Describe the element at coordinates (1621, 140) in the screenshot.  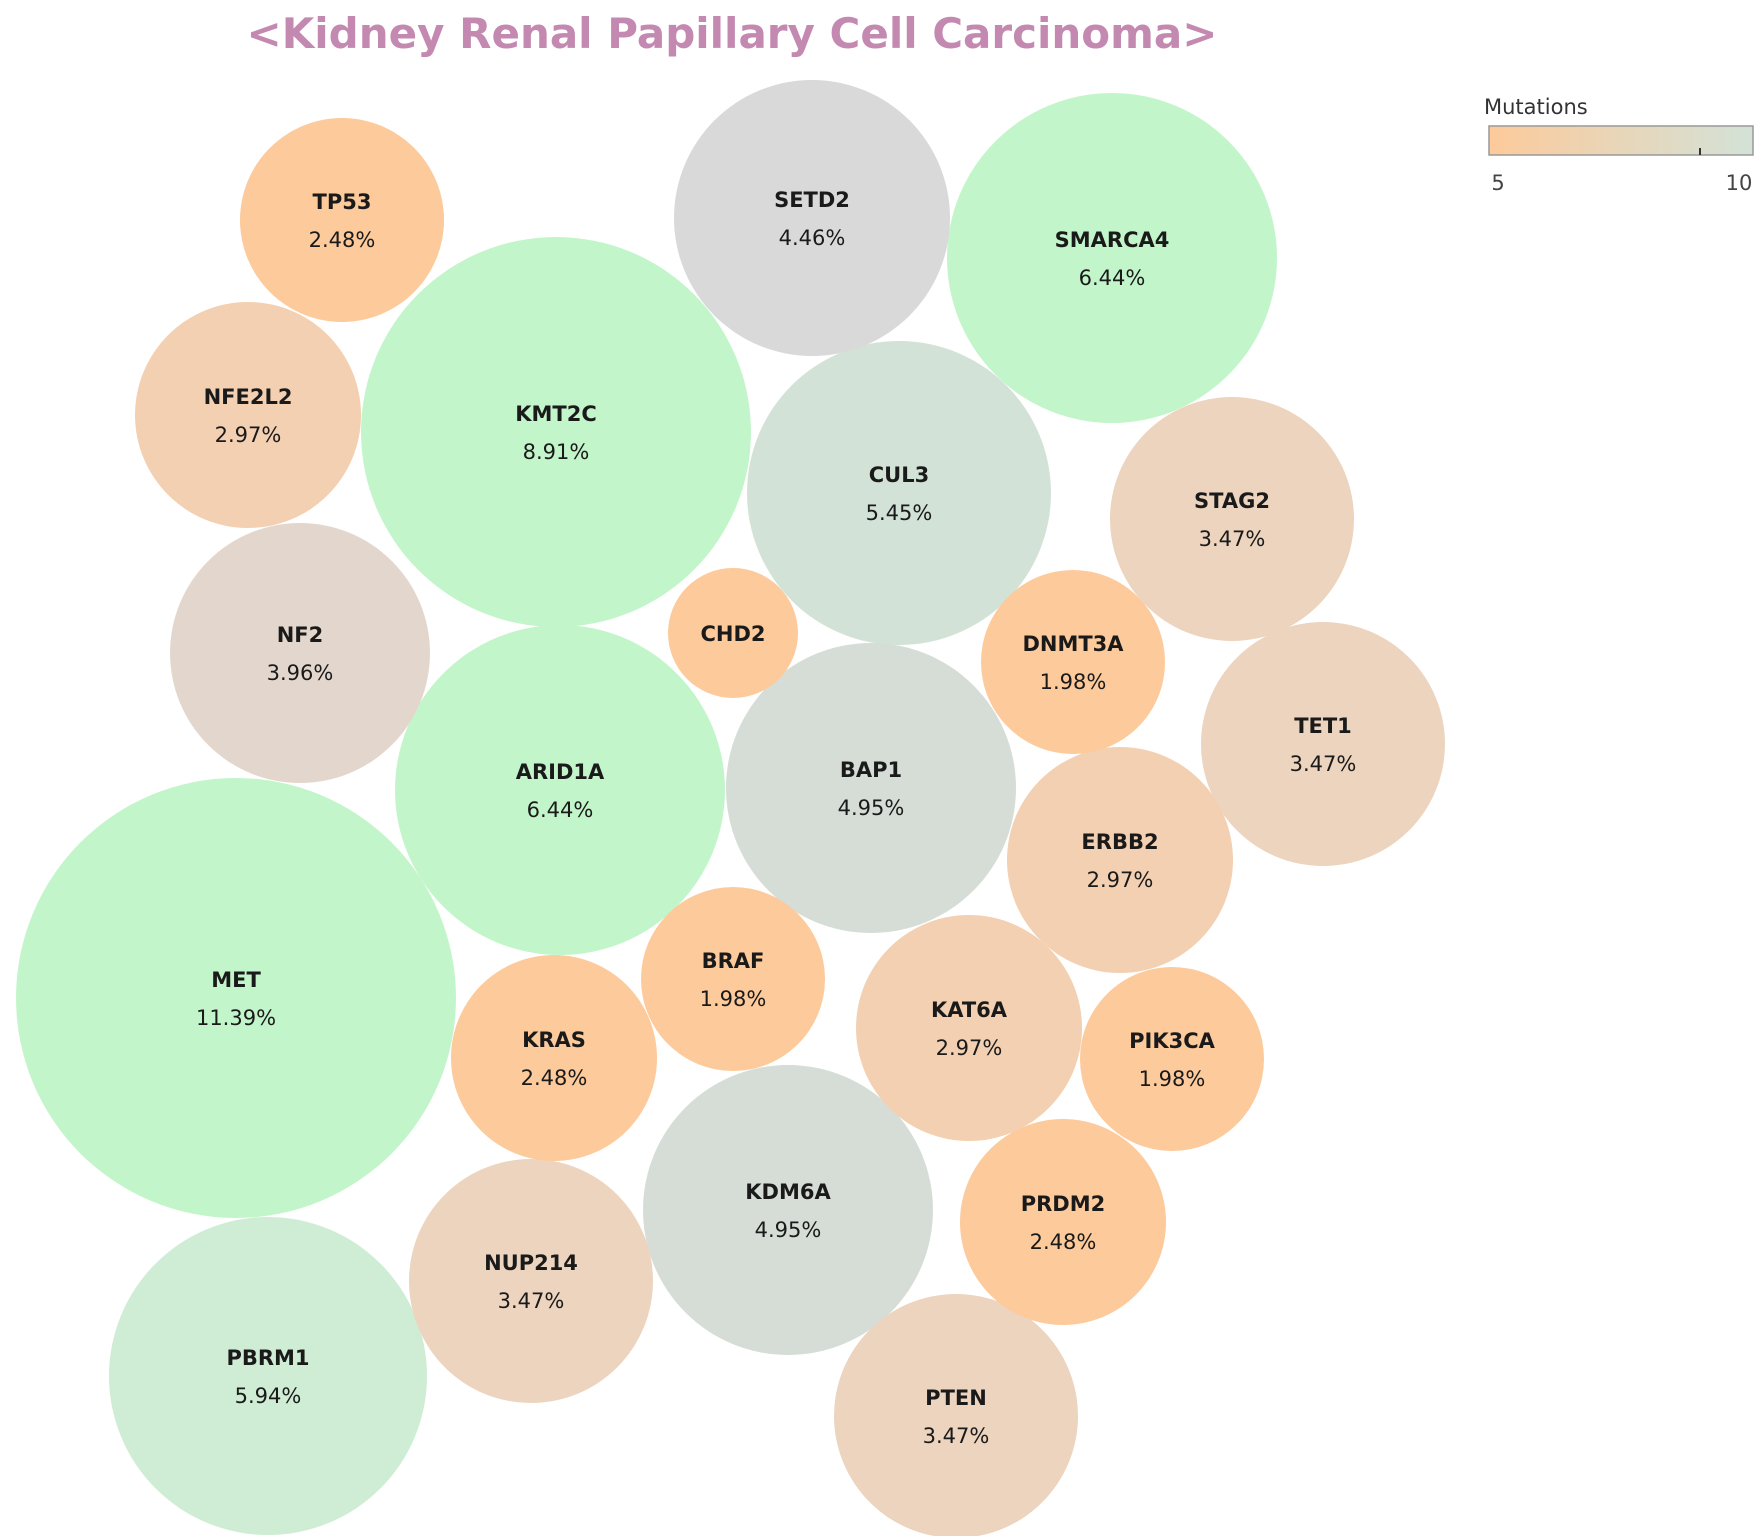
I see `colorbar-gradient` at that location.